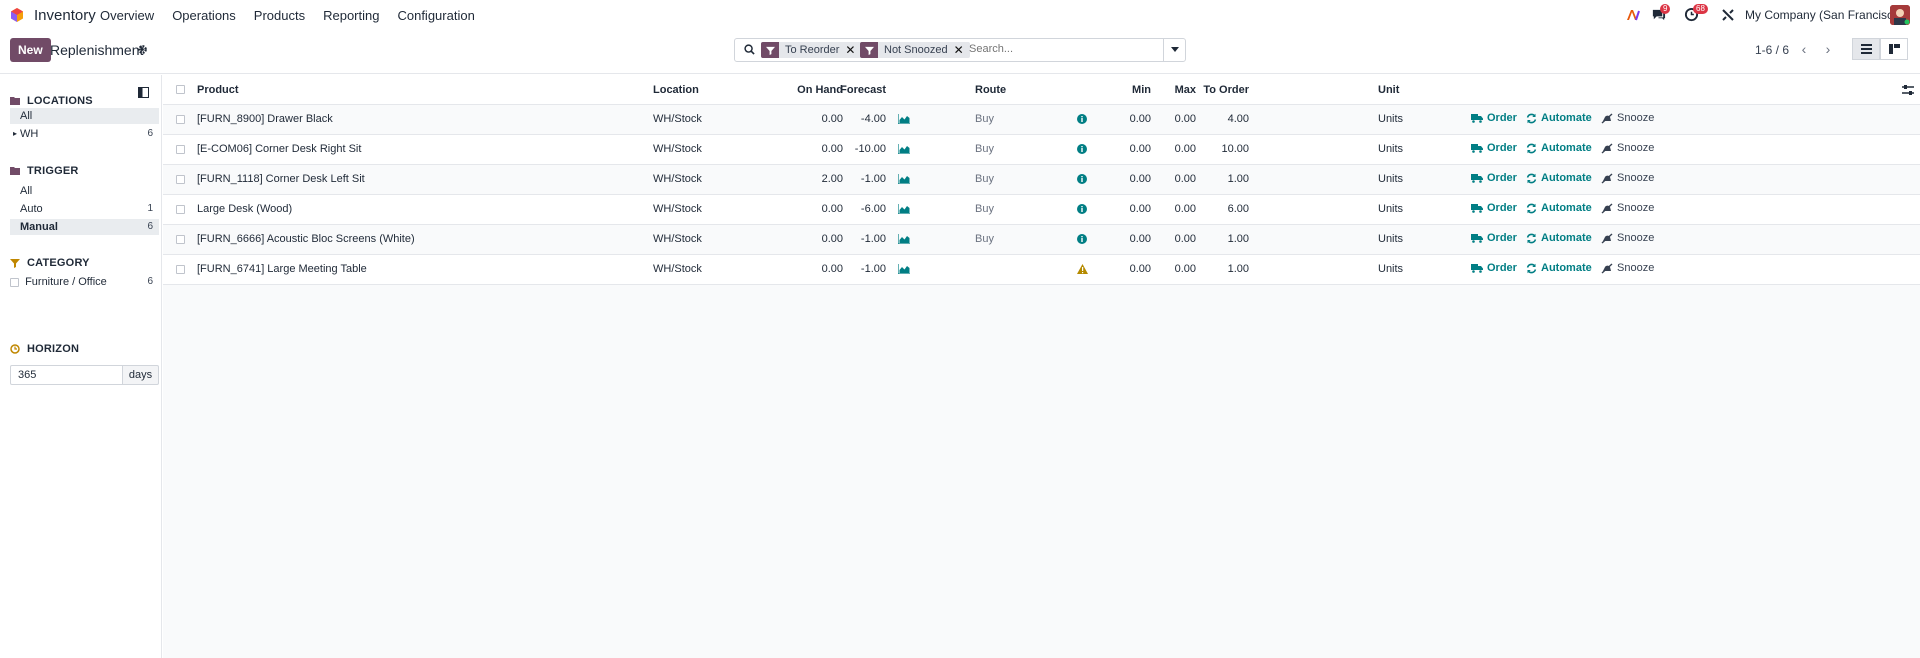 This screenshot has height=658, width=1920. Describe the element at coordinates (1866, 49) in the screenshot. I see `list-view-icon` at that location.